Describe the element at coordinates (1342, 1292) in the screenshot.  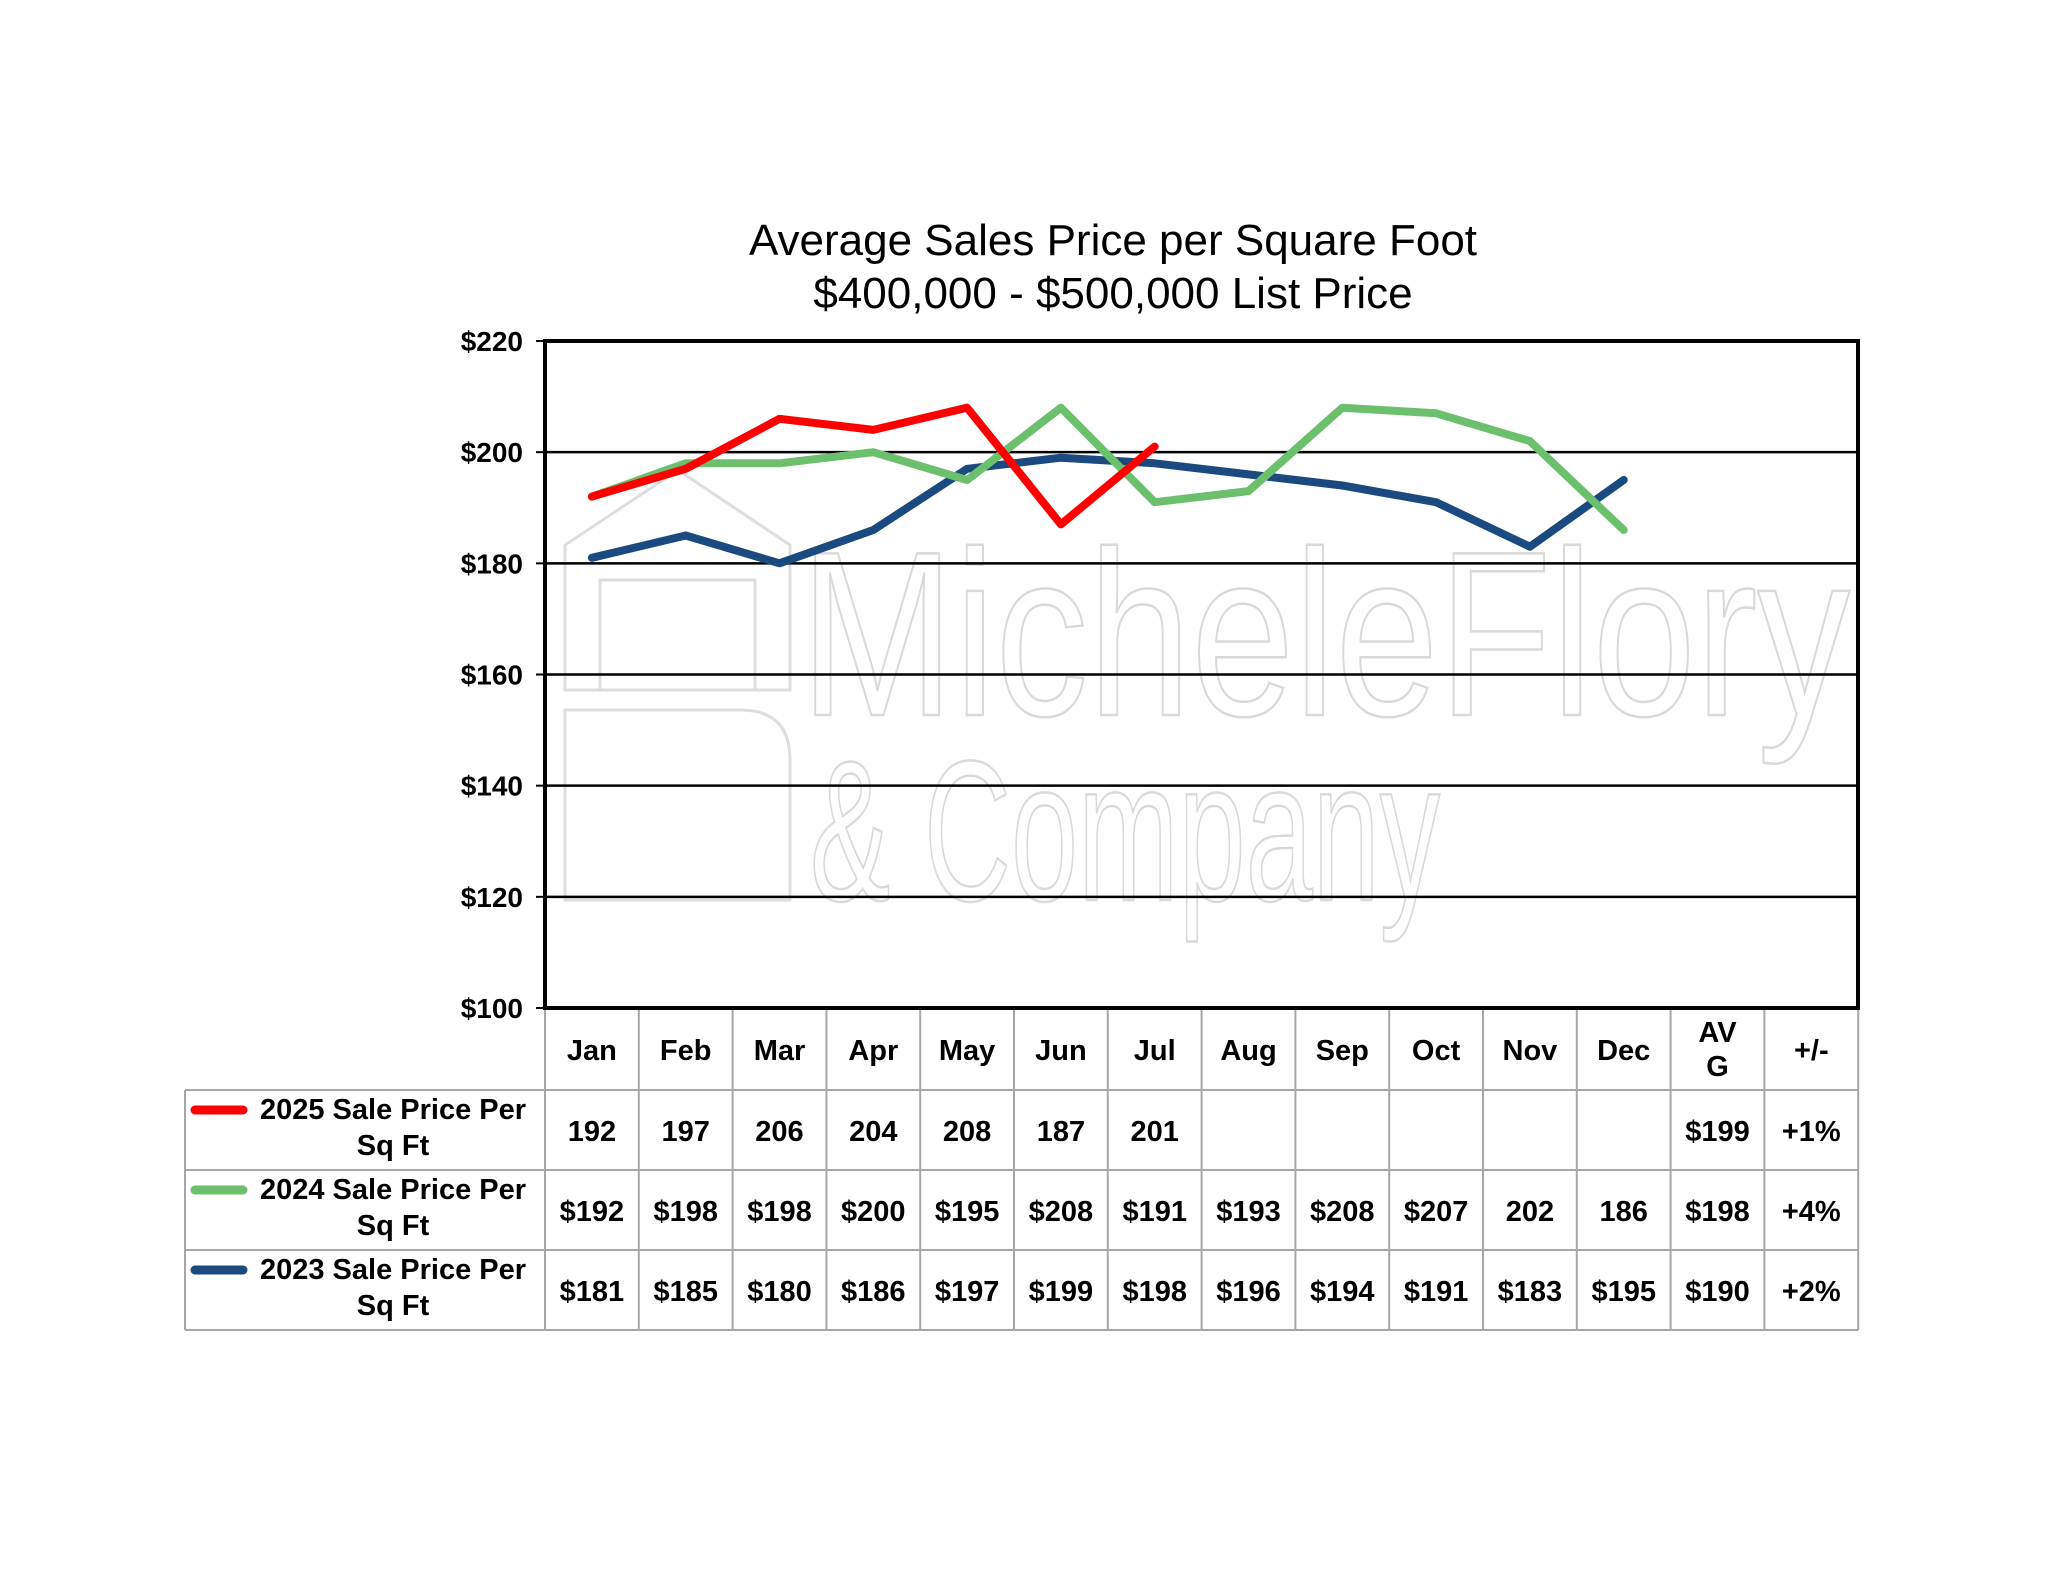
I see `table-cell: $194` at that location.